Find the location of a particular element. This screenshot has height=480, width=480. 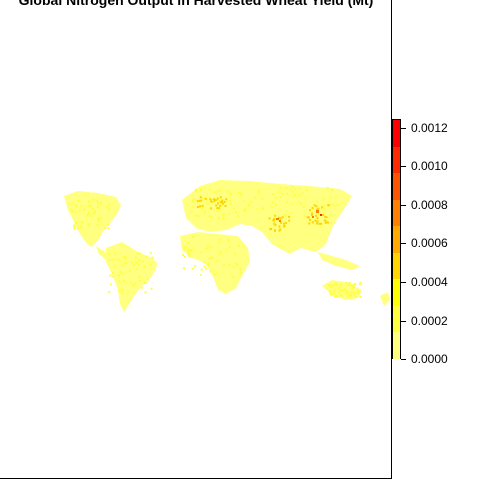

legend-tick is located at coordinates (403, 321).